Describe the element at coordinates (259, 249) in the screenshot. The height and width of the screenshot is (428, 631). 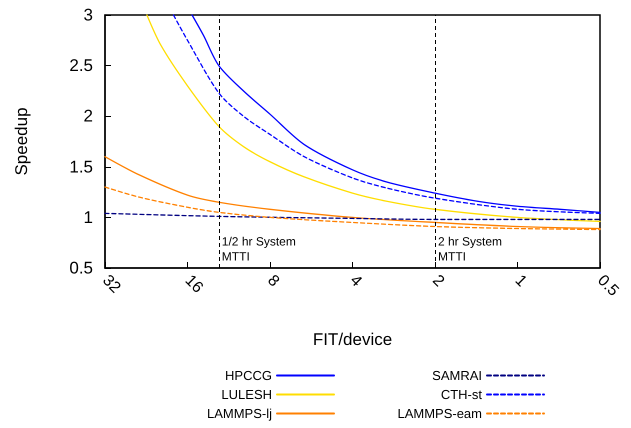
I see `ref-line-label: 1/2 hr System MTTI` at that location.